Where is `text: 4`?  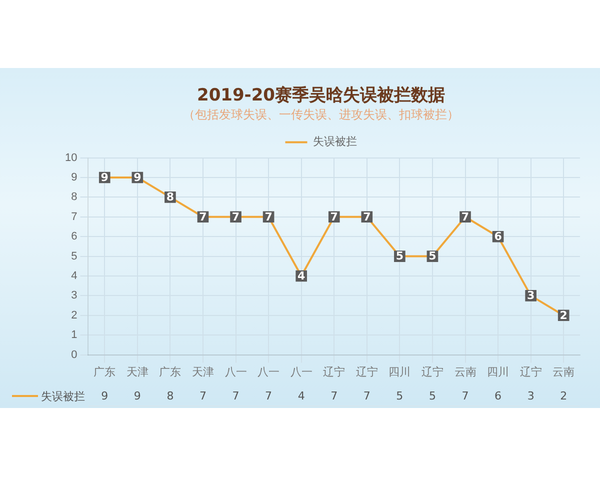
text: 4 is located at coordinates (301, 396).